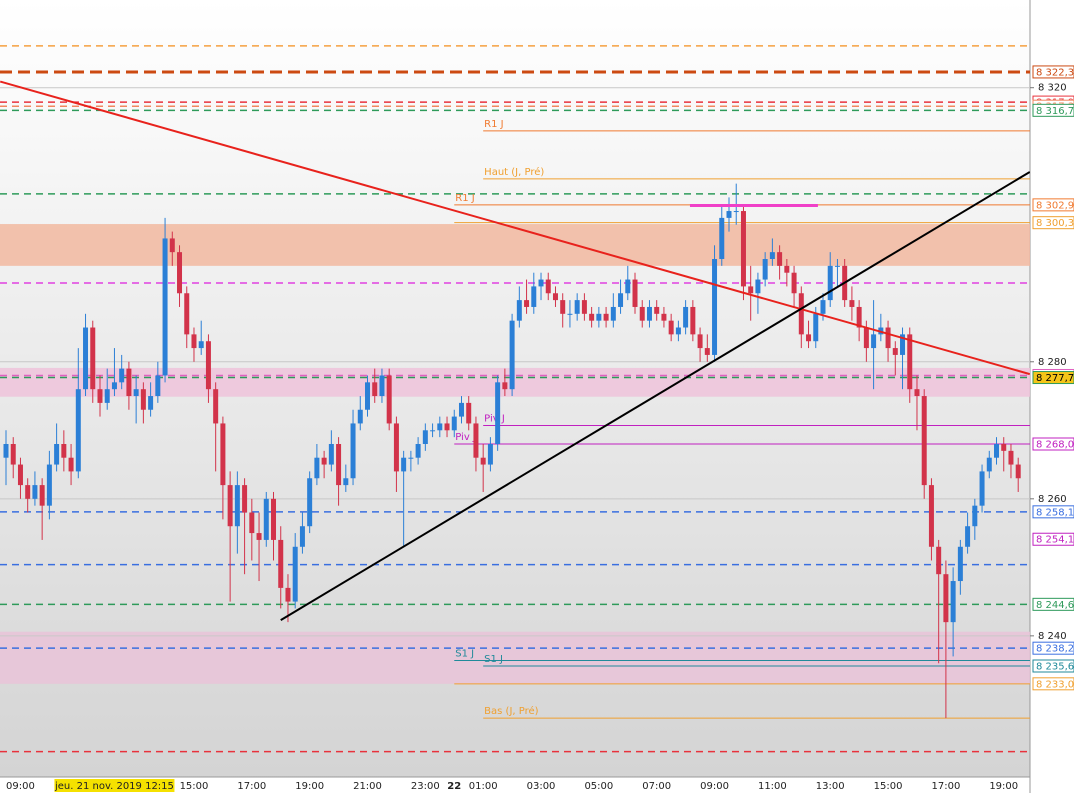  Describe the element at coordinates (1055, 111) in the screenshot. I see `level-label: 8 316,7` at that location.